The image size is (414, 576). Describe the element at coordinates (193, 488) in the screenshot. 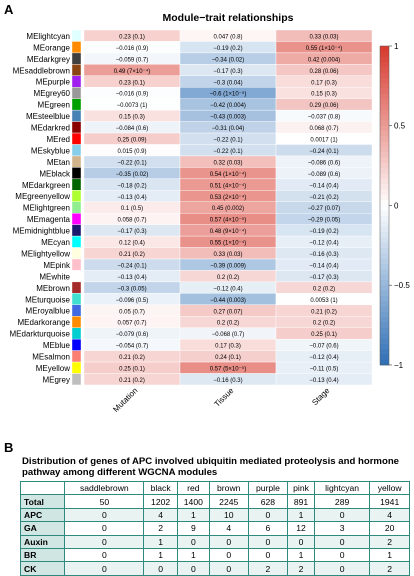

I see `col-header-red: red` at that location.